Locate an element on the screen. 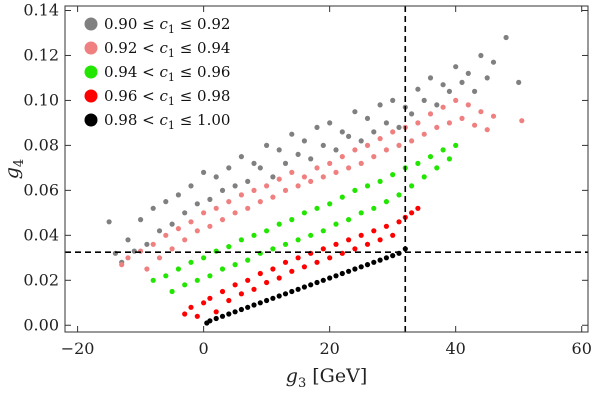 This screenshot has width=610, height=404. x-tick-label: 20 is located at coordinates (329, 348).